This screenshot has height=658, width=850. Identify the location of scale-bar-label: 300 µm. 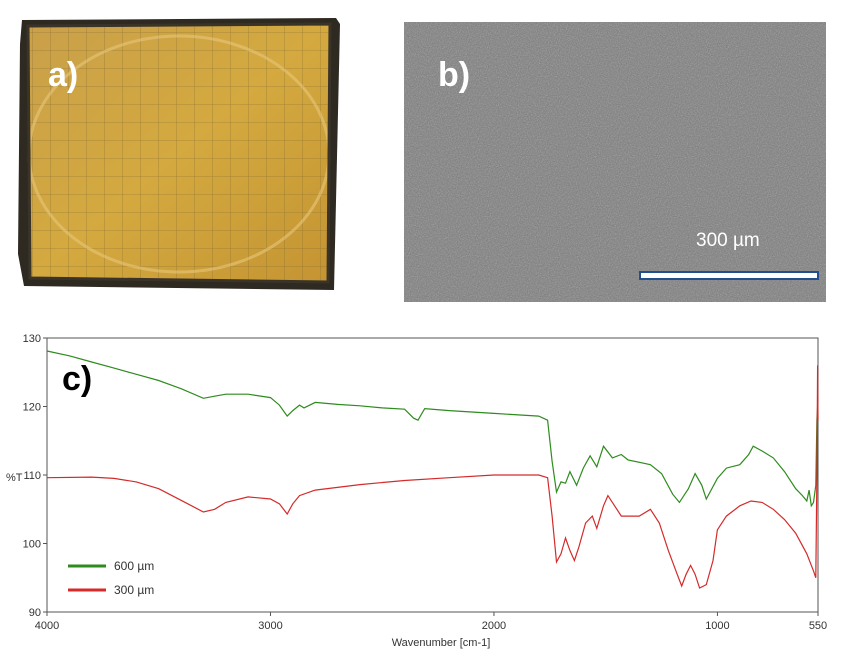
(728, 240).